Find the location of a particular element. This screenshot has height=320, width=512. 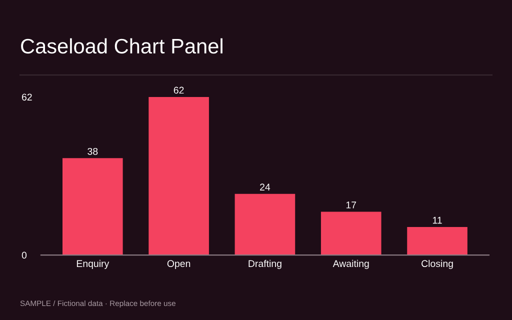

data-label: 38 is located at coordinates (93, 151).